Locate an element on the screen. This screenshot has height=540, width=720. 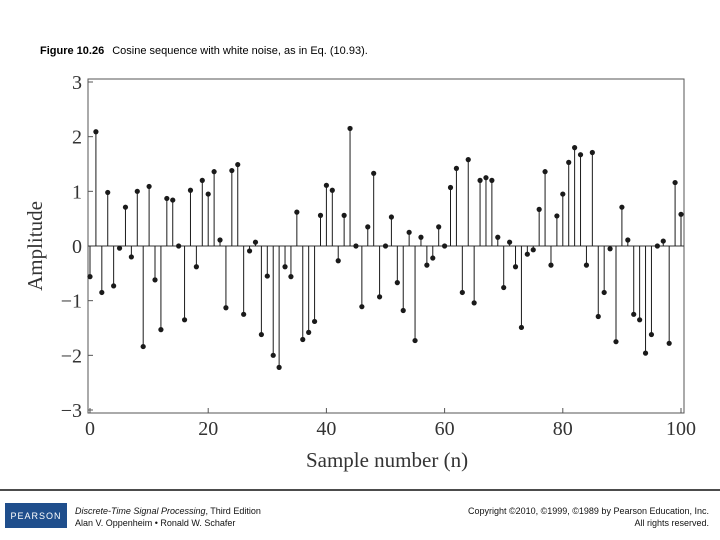
x-tick-label: 100 is located at coordinates (681, 429).